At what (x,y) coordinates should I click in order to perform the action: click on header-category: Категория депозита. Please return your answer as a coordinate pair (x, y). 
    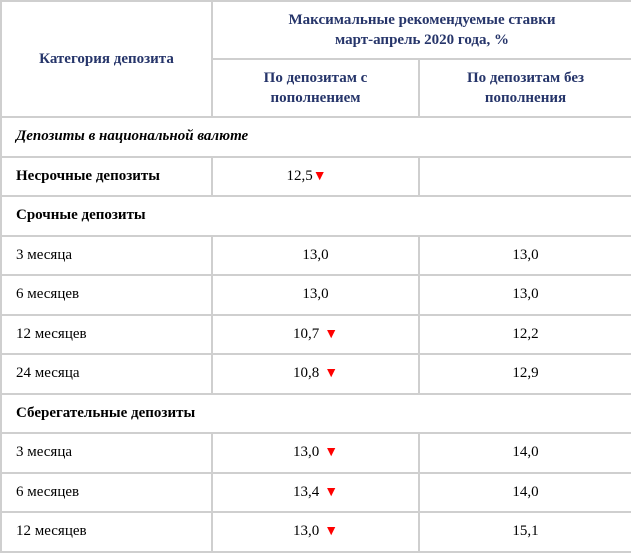
    Looking at the image, I should click on (106, 59).